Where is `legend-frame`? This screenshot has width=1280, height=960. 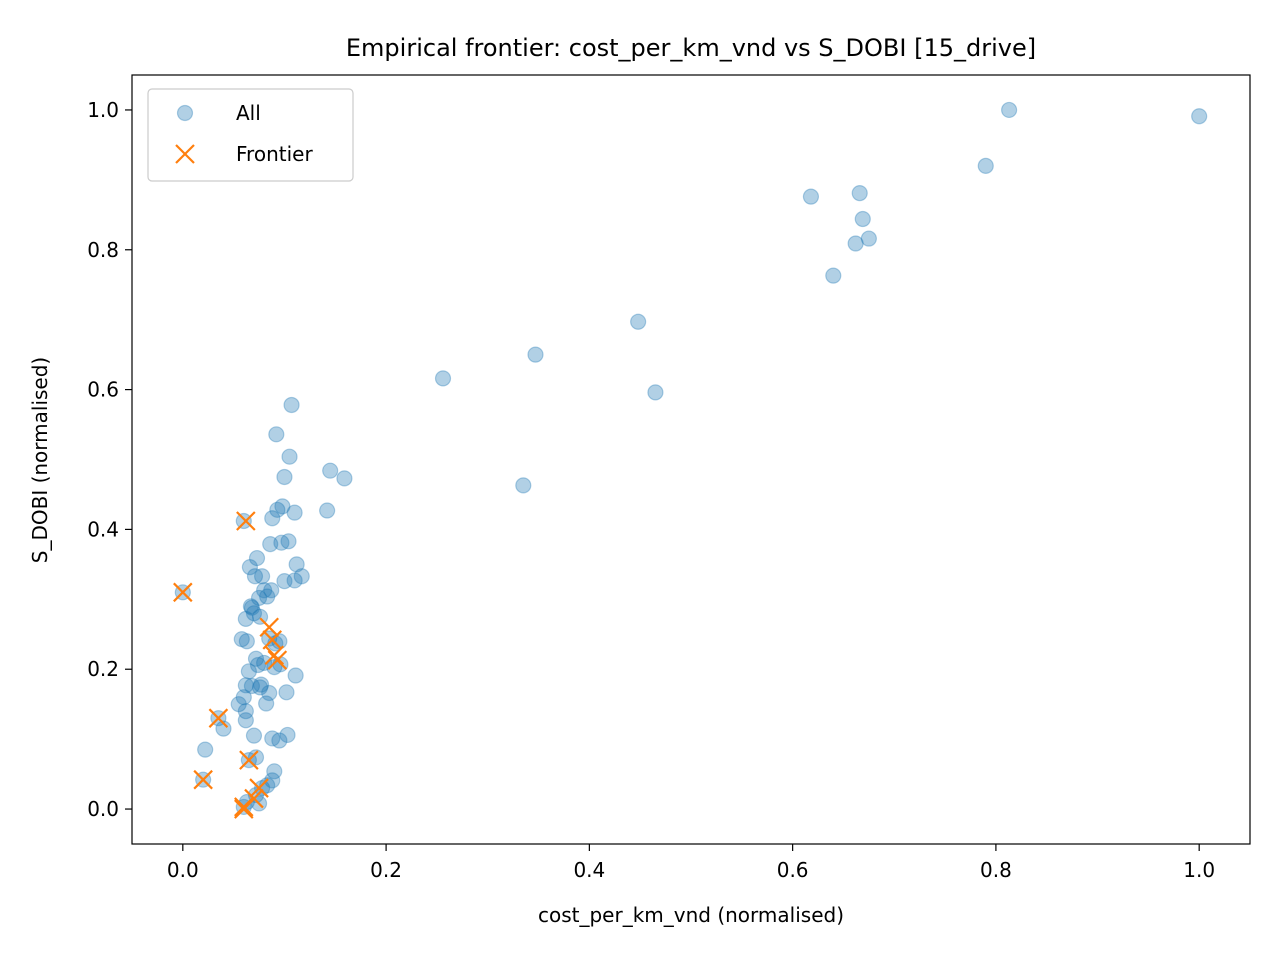
legend-frame is located at coordinates (250, 135).